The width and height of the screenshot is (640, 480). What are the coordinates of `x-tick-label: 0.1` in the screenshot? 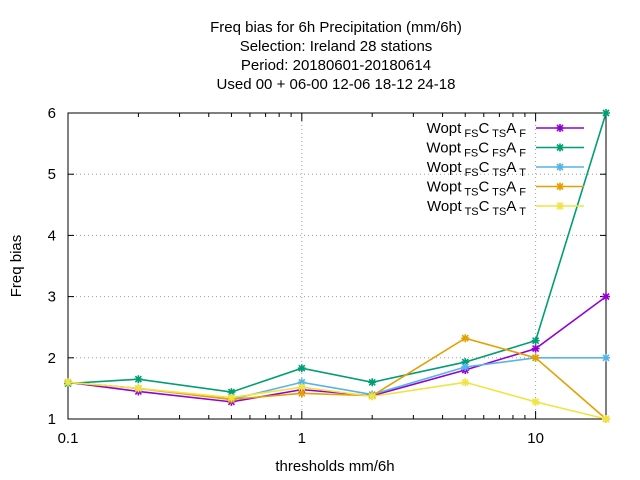 It's located at (68, 438).